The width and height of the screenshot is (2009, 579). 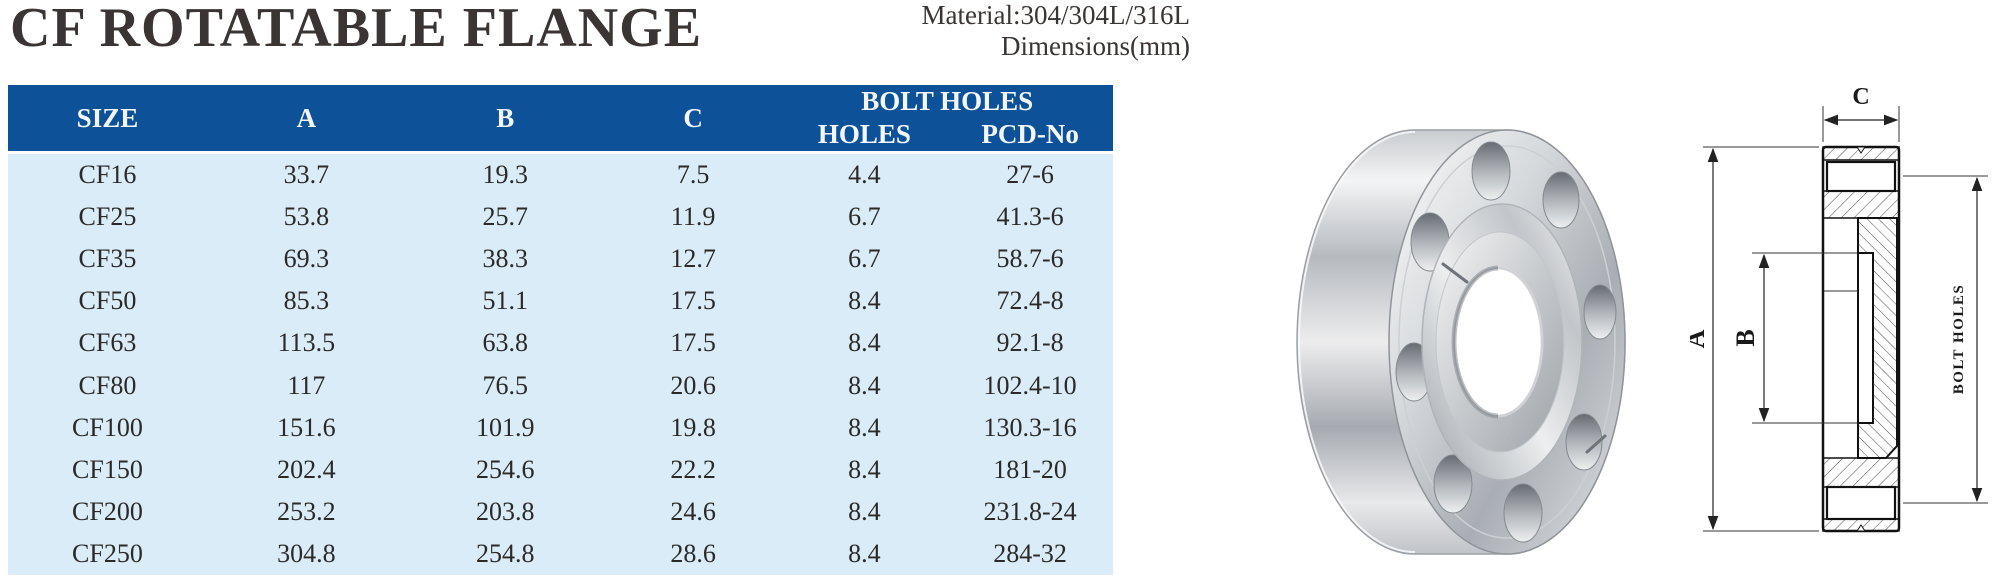 I want to click on table-row: CF50 85.3 51.1 17.5 8.4 72.4-8, so click(x=560, y=301).